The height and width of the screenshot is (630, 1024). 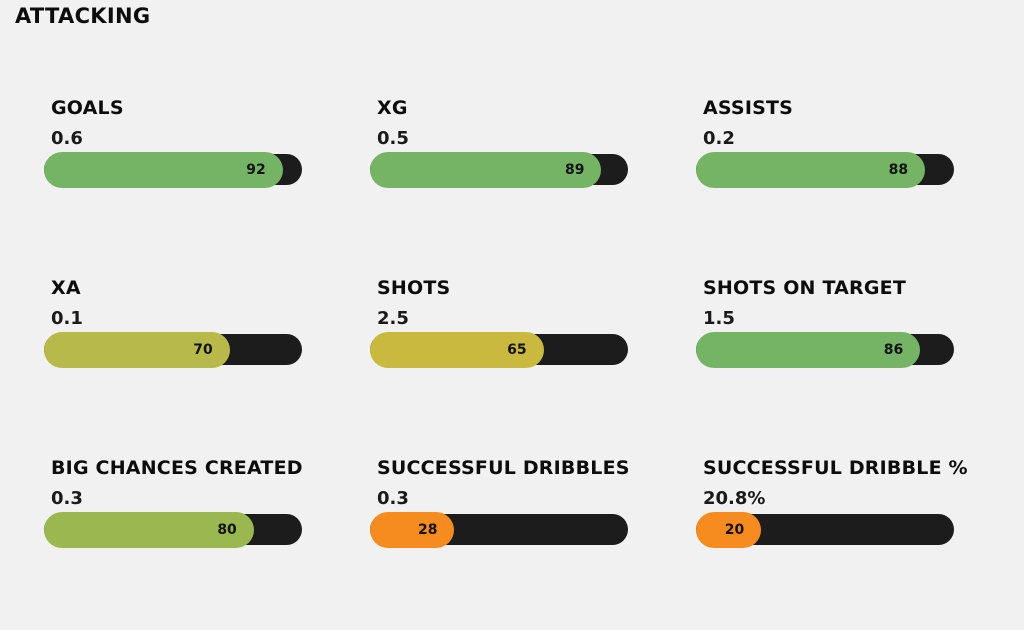 I want to click on stat-bar-fill: 80, so click(x=149, y=529).